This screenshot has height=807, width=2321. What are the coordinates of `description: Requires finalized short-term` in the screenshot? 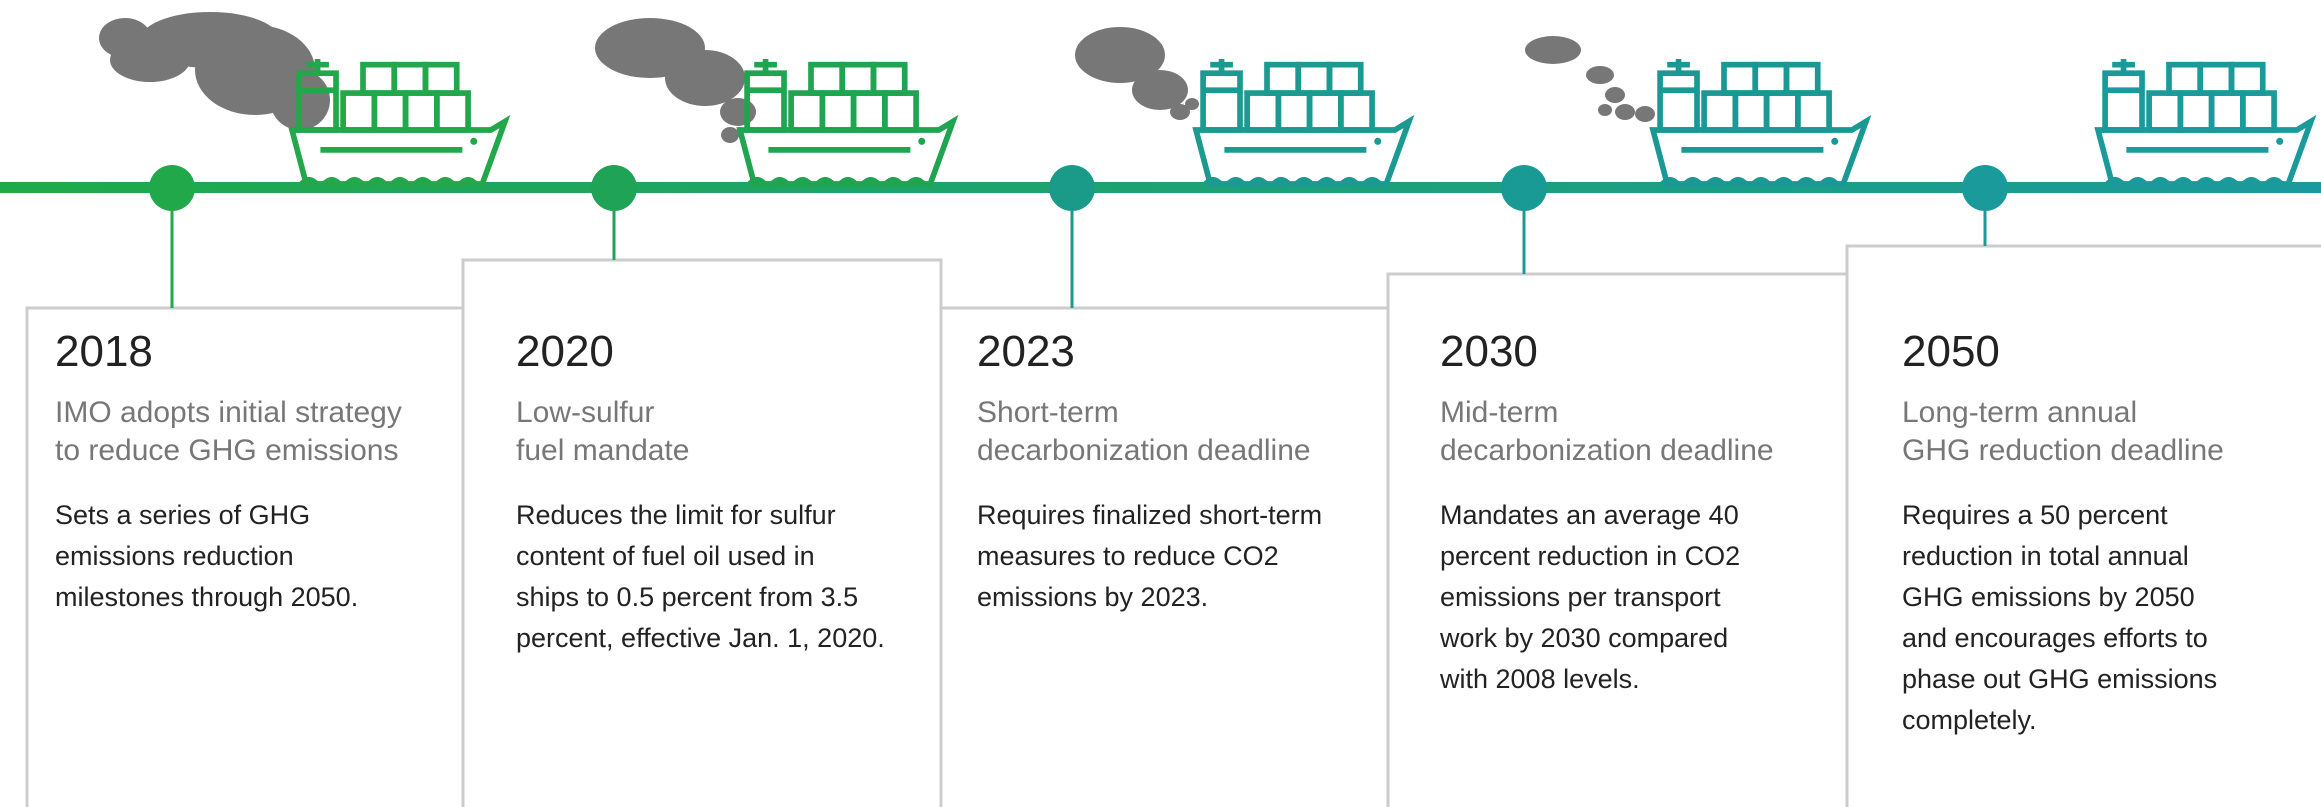 It's located at (1149, 515).